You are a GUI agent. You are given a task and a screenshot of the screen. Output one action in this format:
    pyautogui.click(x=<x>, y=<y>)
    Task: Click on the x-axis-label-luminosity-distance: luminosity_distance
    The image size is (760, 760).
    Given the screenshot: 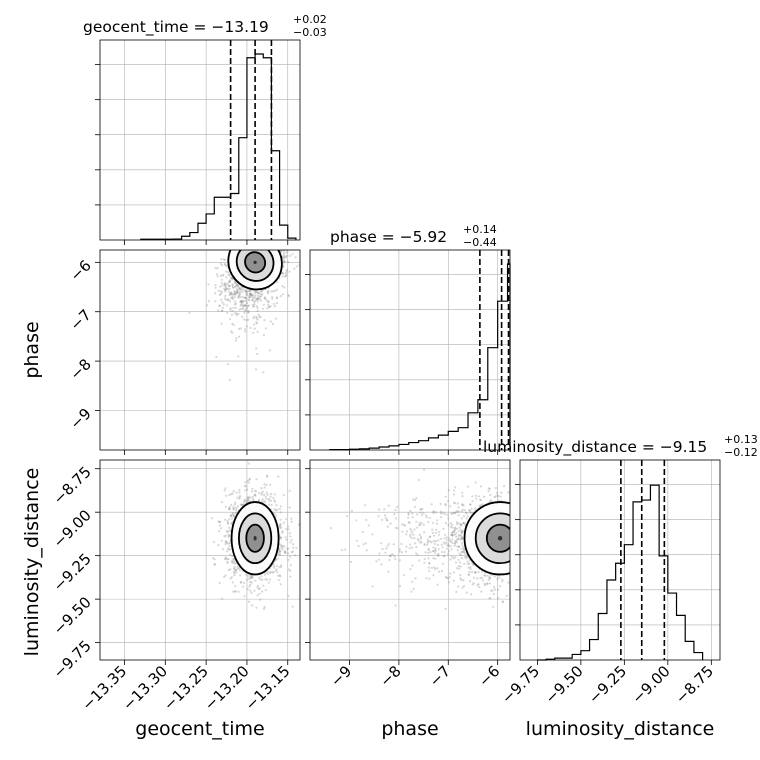 What is the action you would take?
    pyautogui.click(x=620, y=729)
    